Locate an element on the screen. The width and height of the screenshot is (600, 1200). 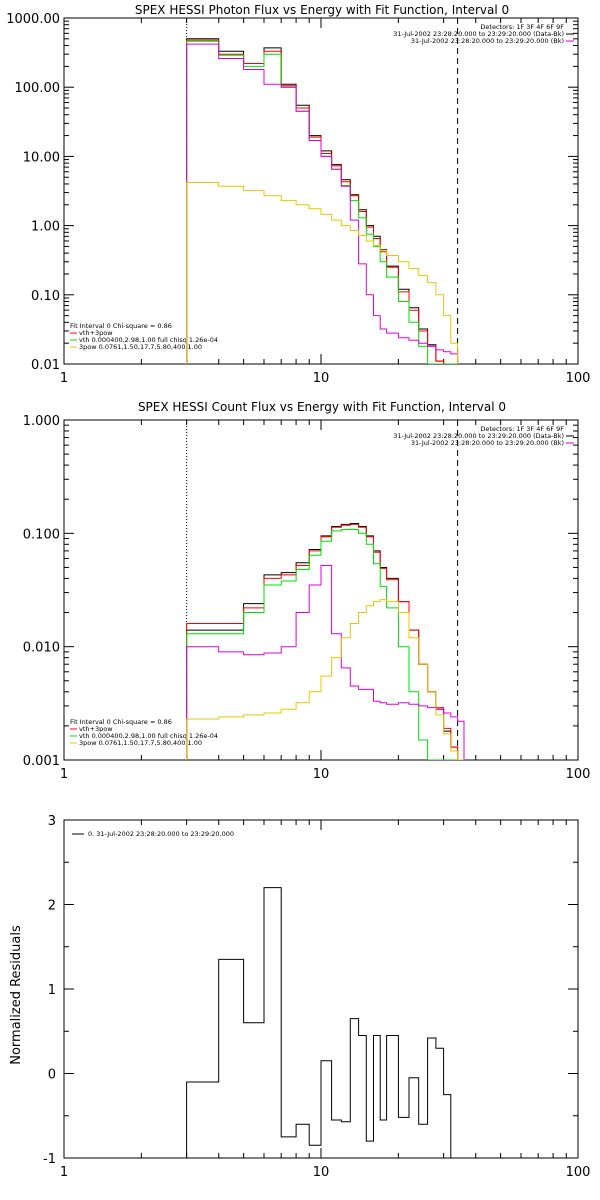
y-tick-label: 1 is located at coordinates (52, 990).